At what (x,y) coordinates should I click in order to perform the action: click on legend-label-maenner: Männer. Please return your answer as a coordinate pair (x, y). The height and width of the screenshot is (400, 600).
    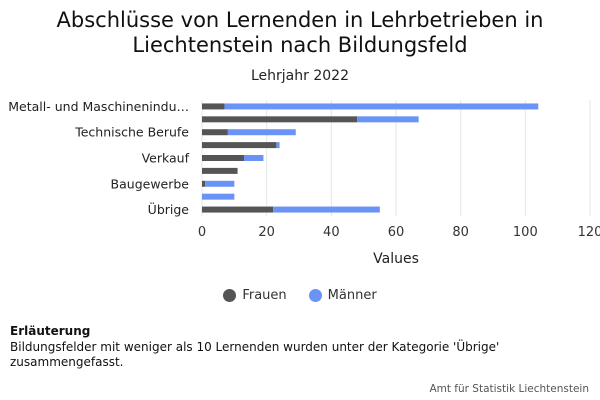
    Looking at the image, I should click on (352, 295).